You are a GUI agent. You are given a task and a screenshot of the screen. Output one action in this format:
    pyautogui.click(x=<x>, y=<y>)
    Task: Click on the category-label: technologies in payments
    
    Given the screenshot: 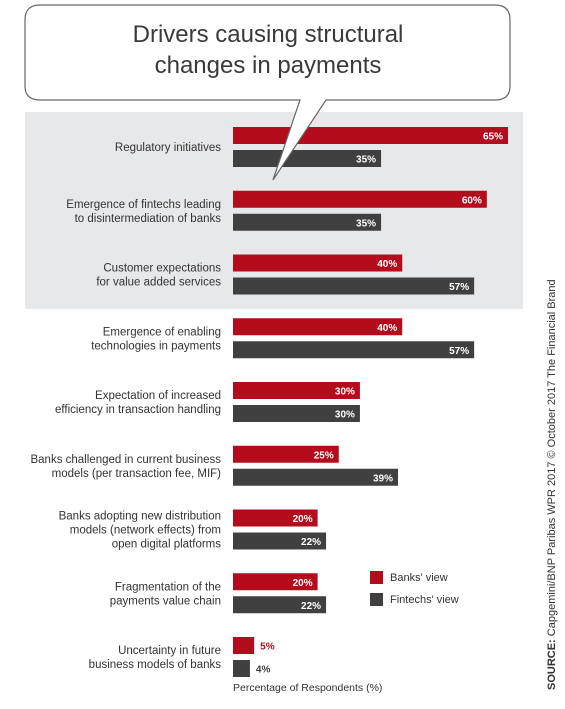 What is the action you would take?
    pyautogui.click(x=156, y=346)
    